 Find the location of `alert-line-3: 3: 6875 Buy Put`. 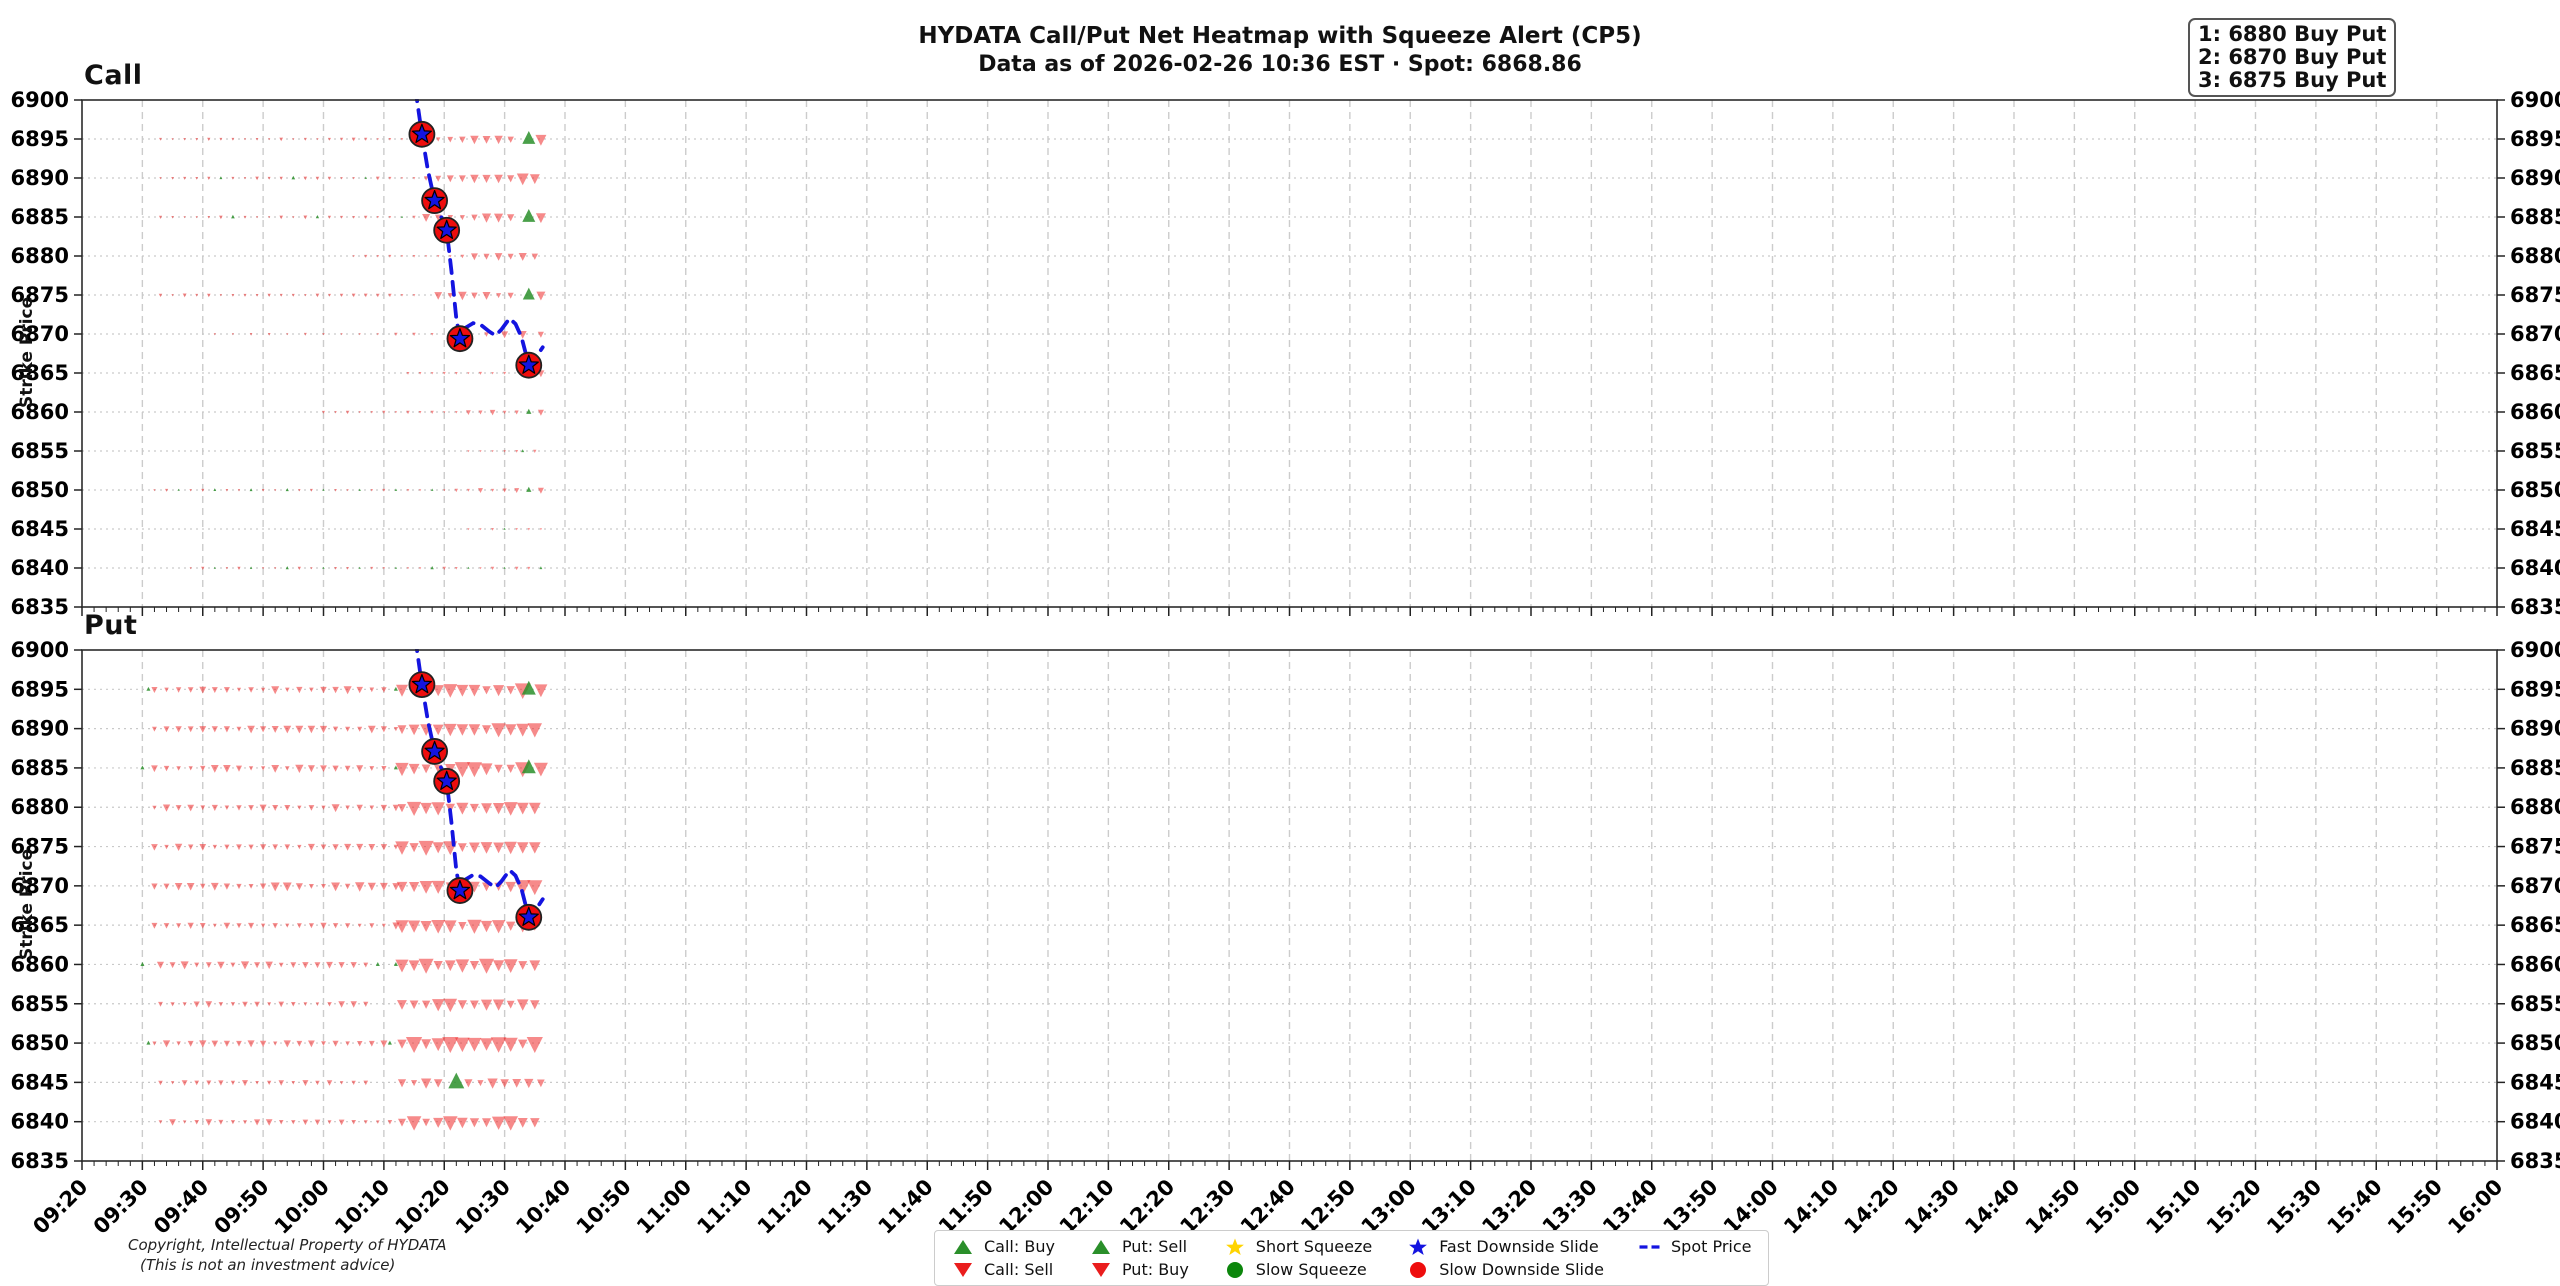

alert-line-3: 3: 6875 Buy Put is located at coordinates (2292, 80).